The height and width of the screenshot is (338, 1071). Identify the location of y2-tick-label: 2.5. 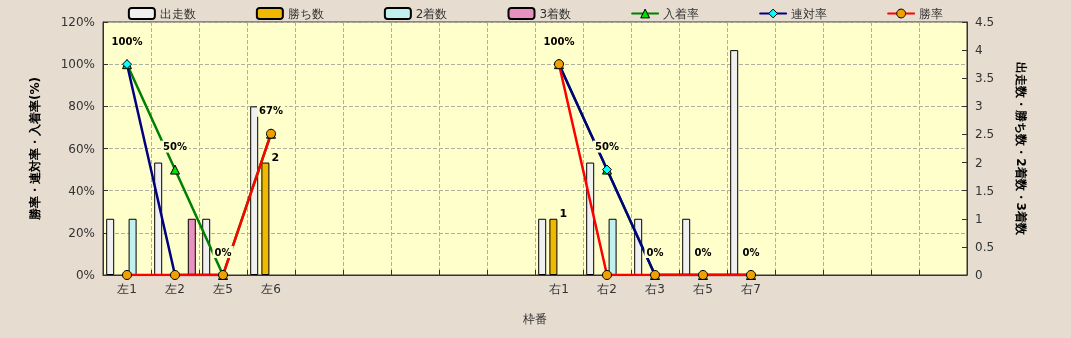
(985, 134).